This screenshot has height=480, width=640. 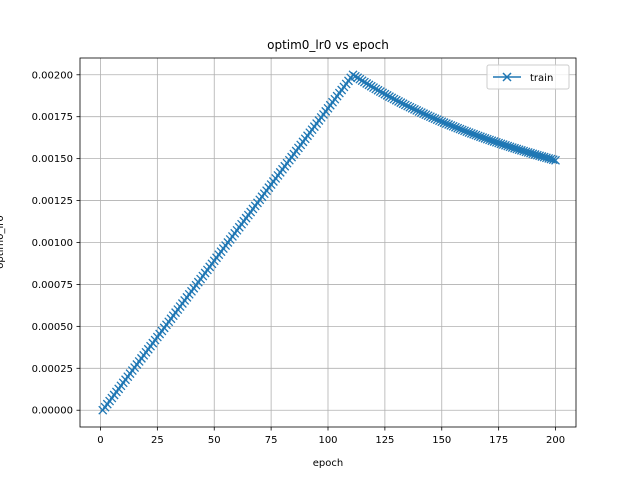 I want to click on legend-label-train: train, so click(x=541, y=78).